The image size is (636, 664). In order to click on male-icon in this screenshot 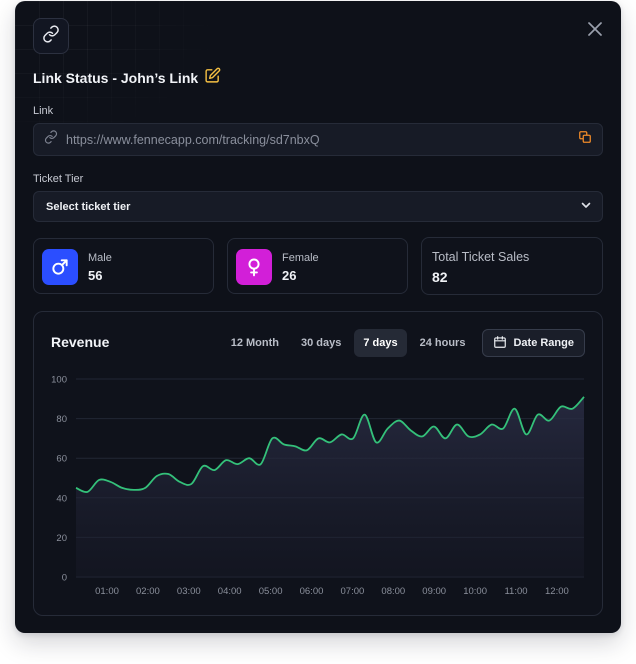, I will do `click(60, 267)`.